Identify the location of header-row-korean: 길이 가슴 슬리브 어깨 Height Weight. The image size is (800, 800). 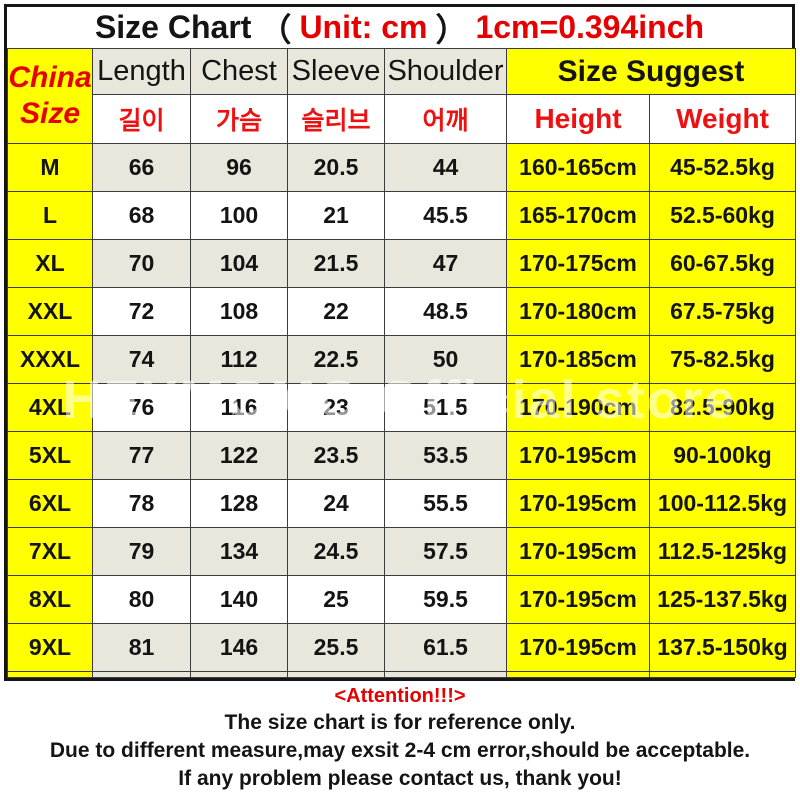
(402, 119).